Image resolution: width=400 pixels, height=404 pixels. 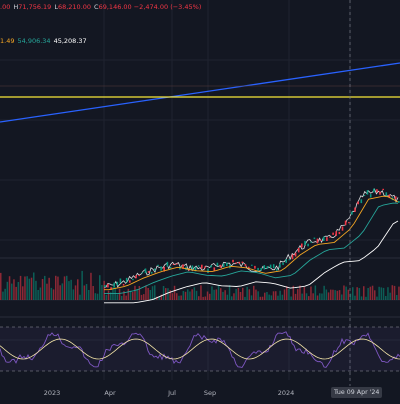 I want to click on rsi-signal-line, so click(x=200, y=349).